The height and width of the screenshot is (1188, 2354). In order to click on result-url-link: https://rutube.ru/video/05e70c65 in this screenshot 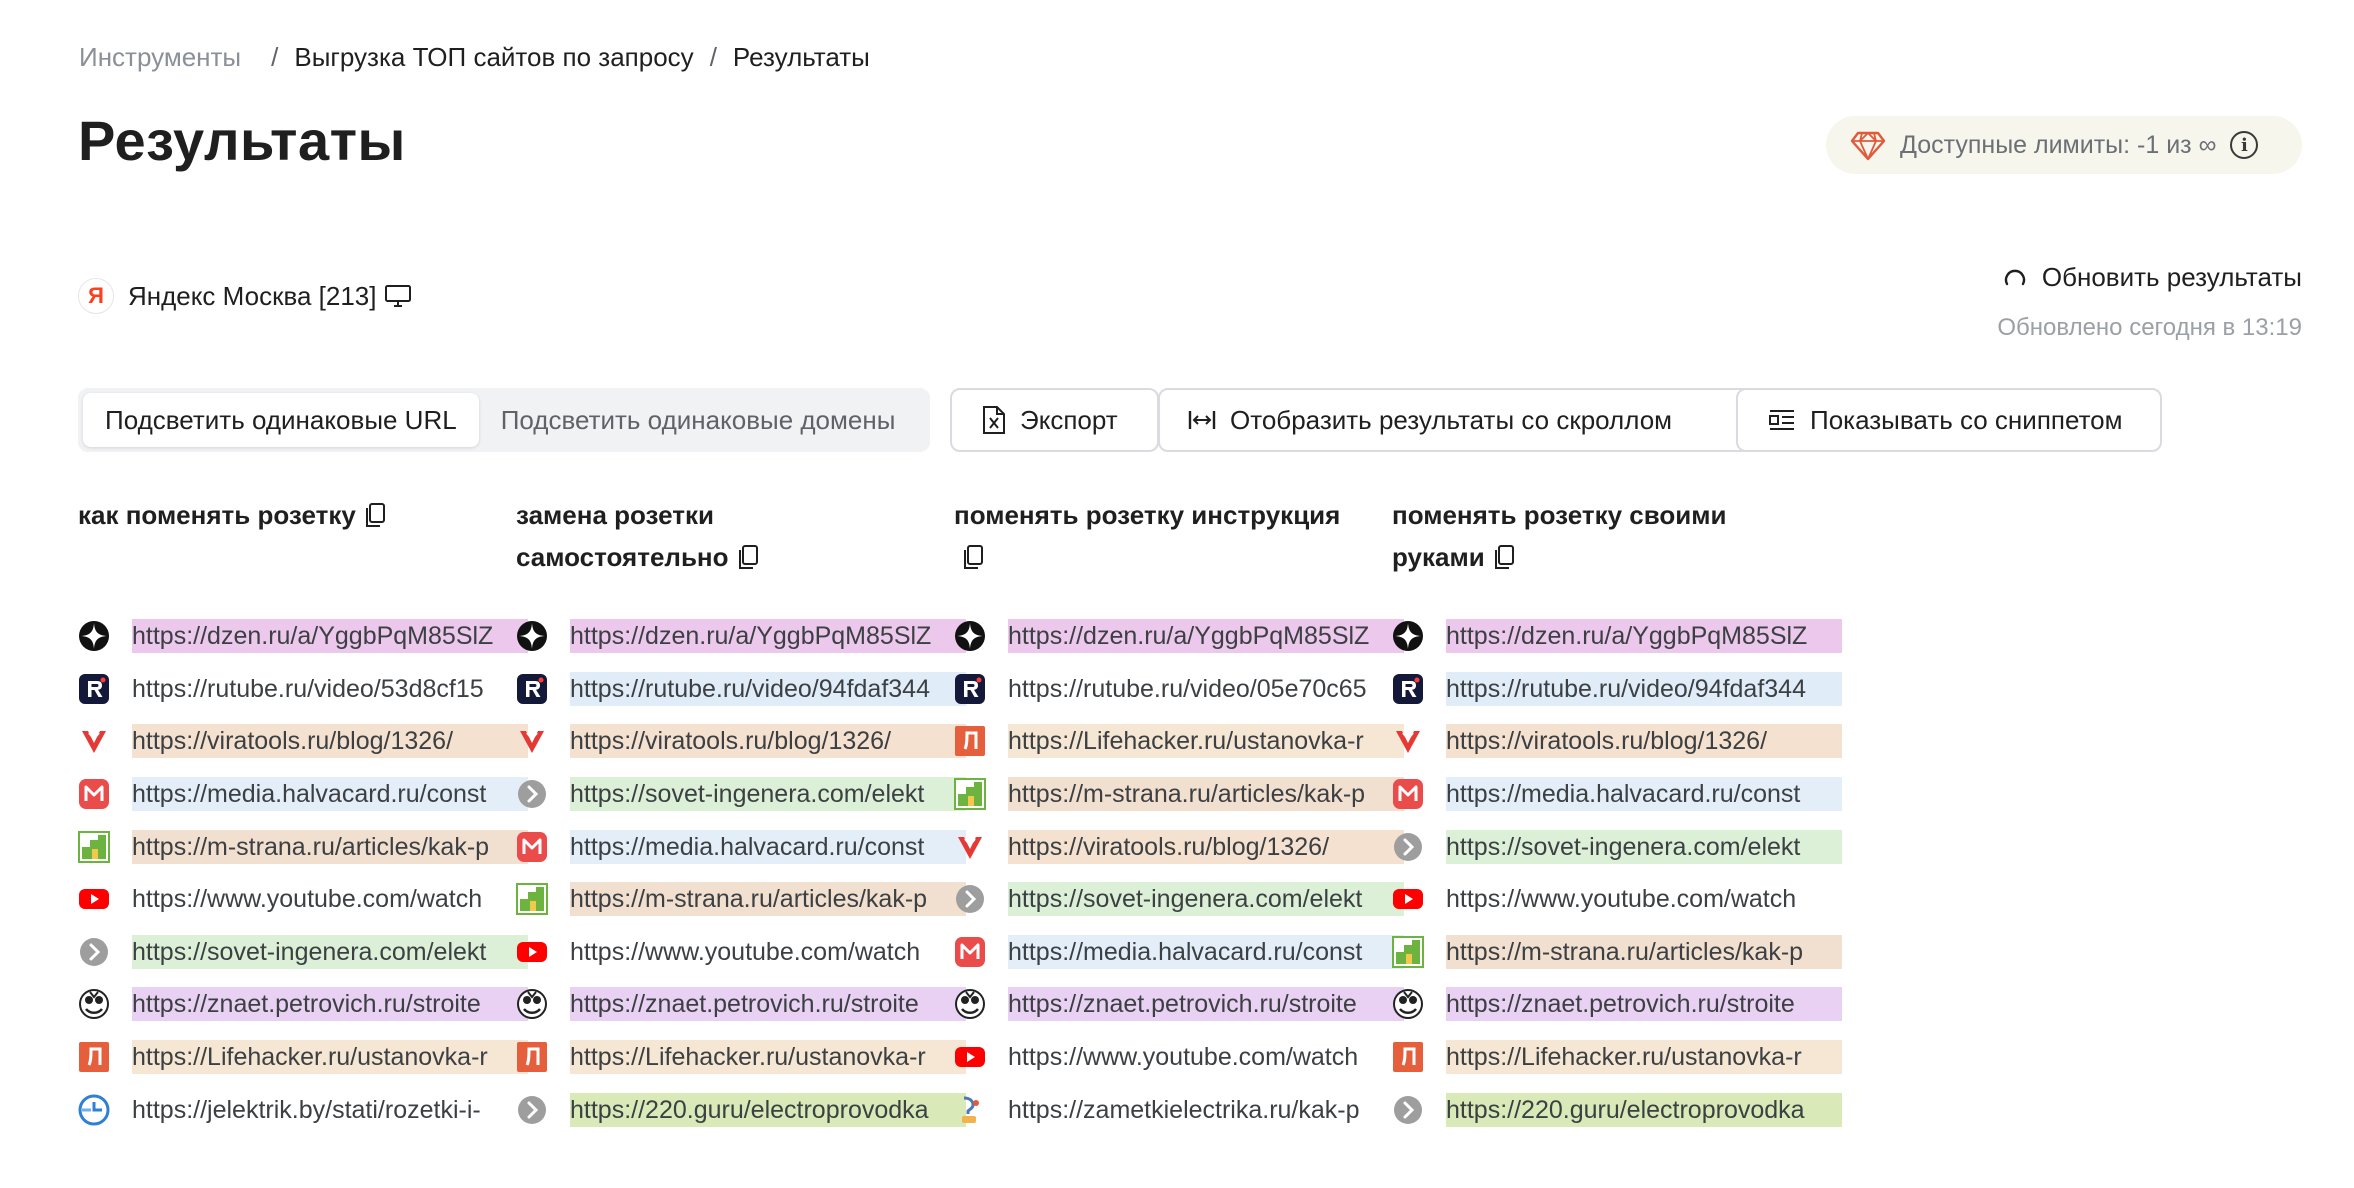, I will do `click(1187, 688)`.